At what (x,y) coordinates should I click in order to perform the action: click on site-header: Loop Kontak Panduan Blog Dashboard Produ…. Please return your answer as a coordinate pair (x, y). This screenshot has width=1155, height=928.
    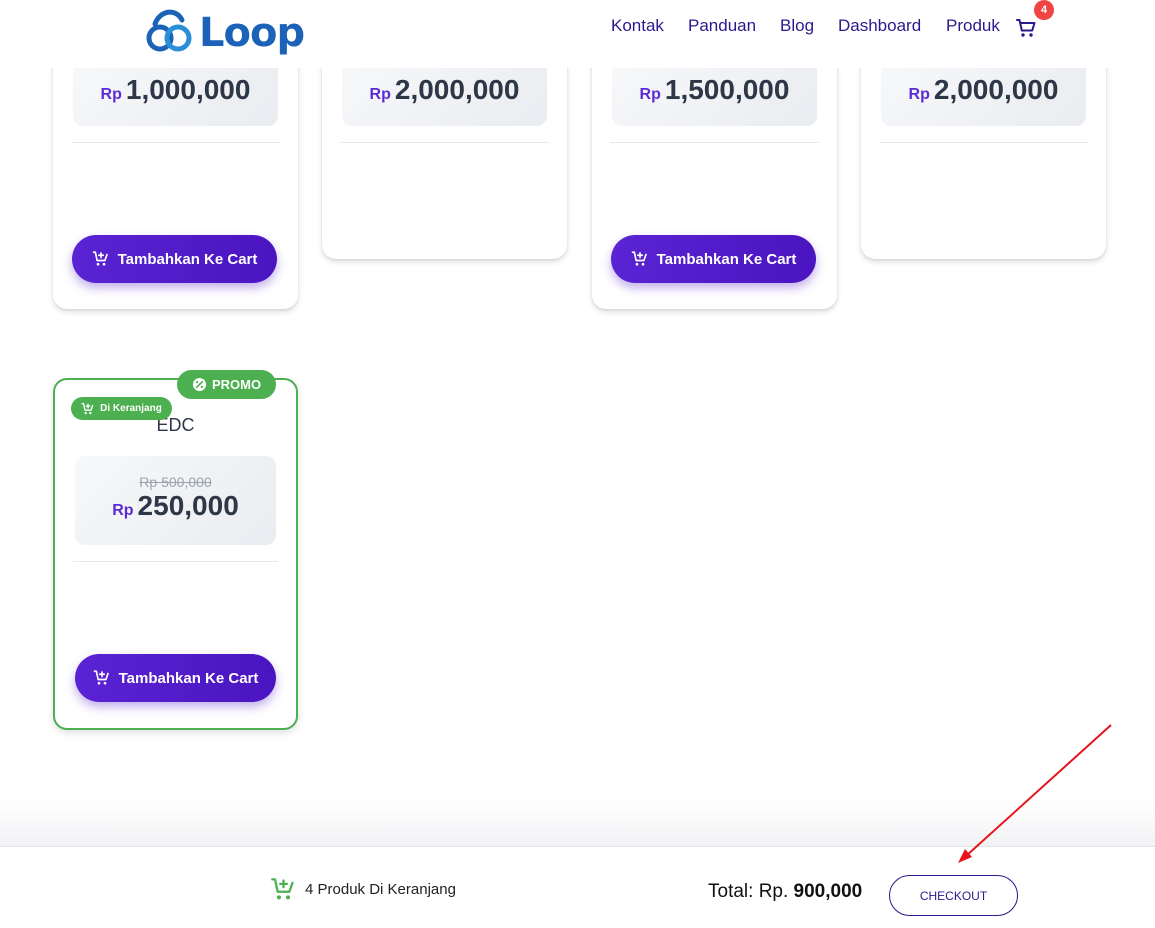
    Looking at the image, I should click on (577, 34).